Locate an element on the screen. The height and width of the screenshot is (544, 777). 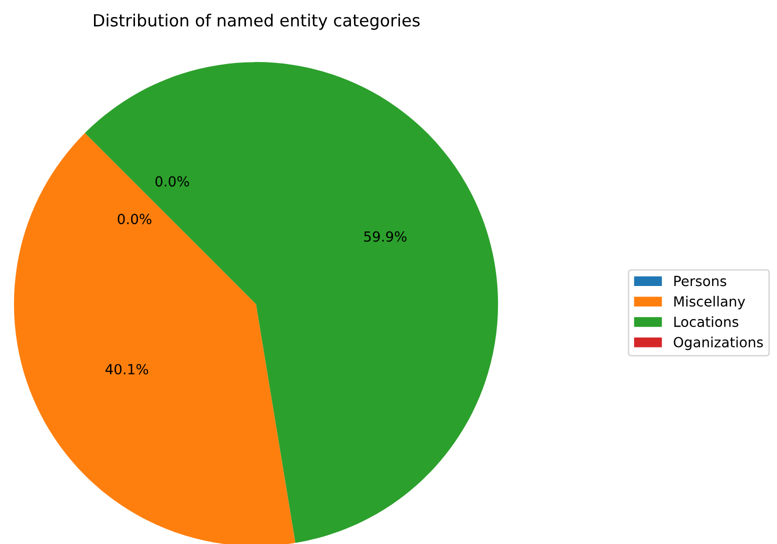
data-label: 40.1% is located at coordinates (126, 369).